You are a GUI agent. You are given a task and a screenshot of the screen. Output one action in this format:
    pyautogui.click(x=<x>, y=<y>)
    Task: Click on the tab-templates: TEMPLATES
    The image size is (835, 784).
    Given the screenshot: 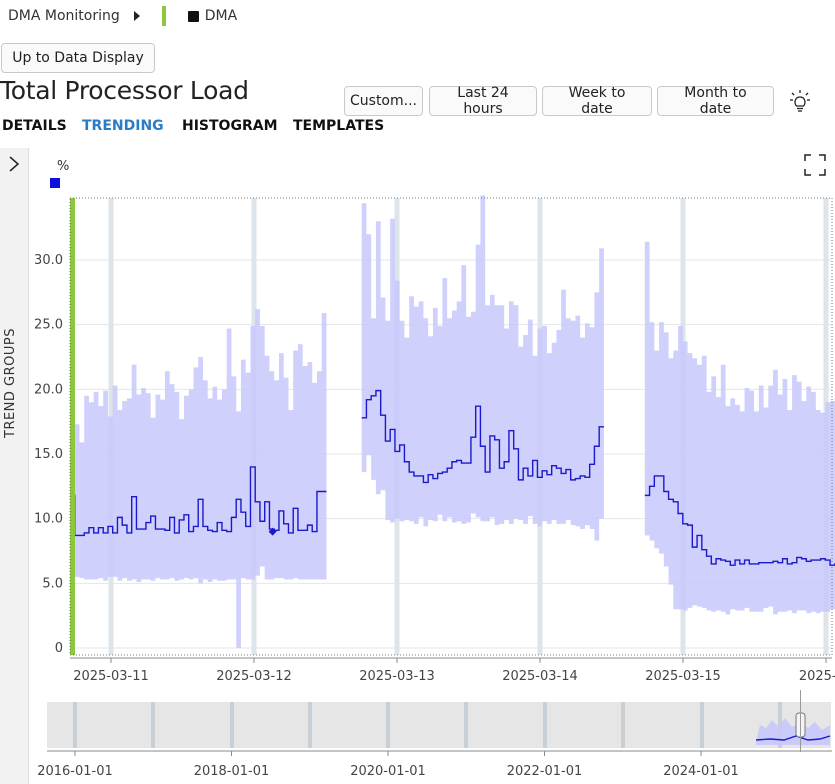 What is the action you would take?
    pyautogui.click(x=339, y=126)
    